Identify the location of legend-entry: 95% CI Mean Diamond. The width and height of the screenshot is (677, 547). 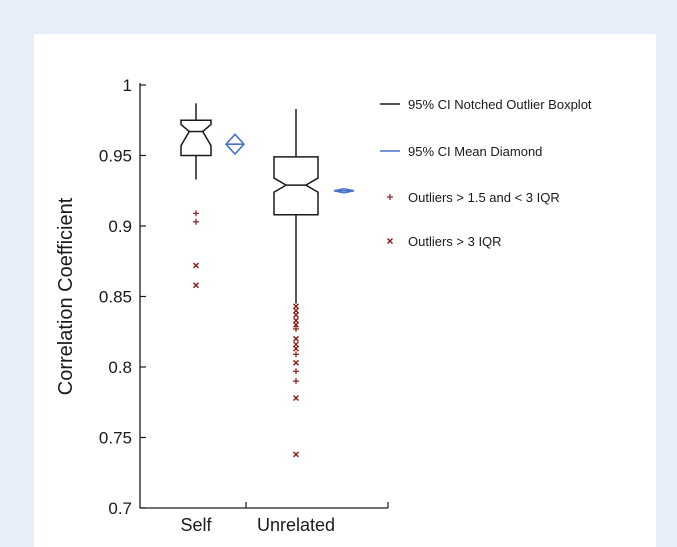
(461, 151).